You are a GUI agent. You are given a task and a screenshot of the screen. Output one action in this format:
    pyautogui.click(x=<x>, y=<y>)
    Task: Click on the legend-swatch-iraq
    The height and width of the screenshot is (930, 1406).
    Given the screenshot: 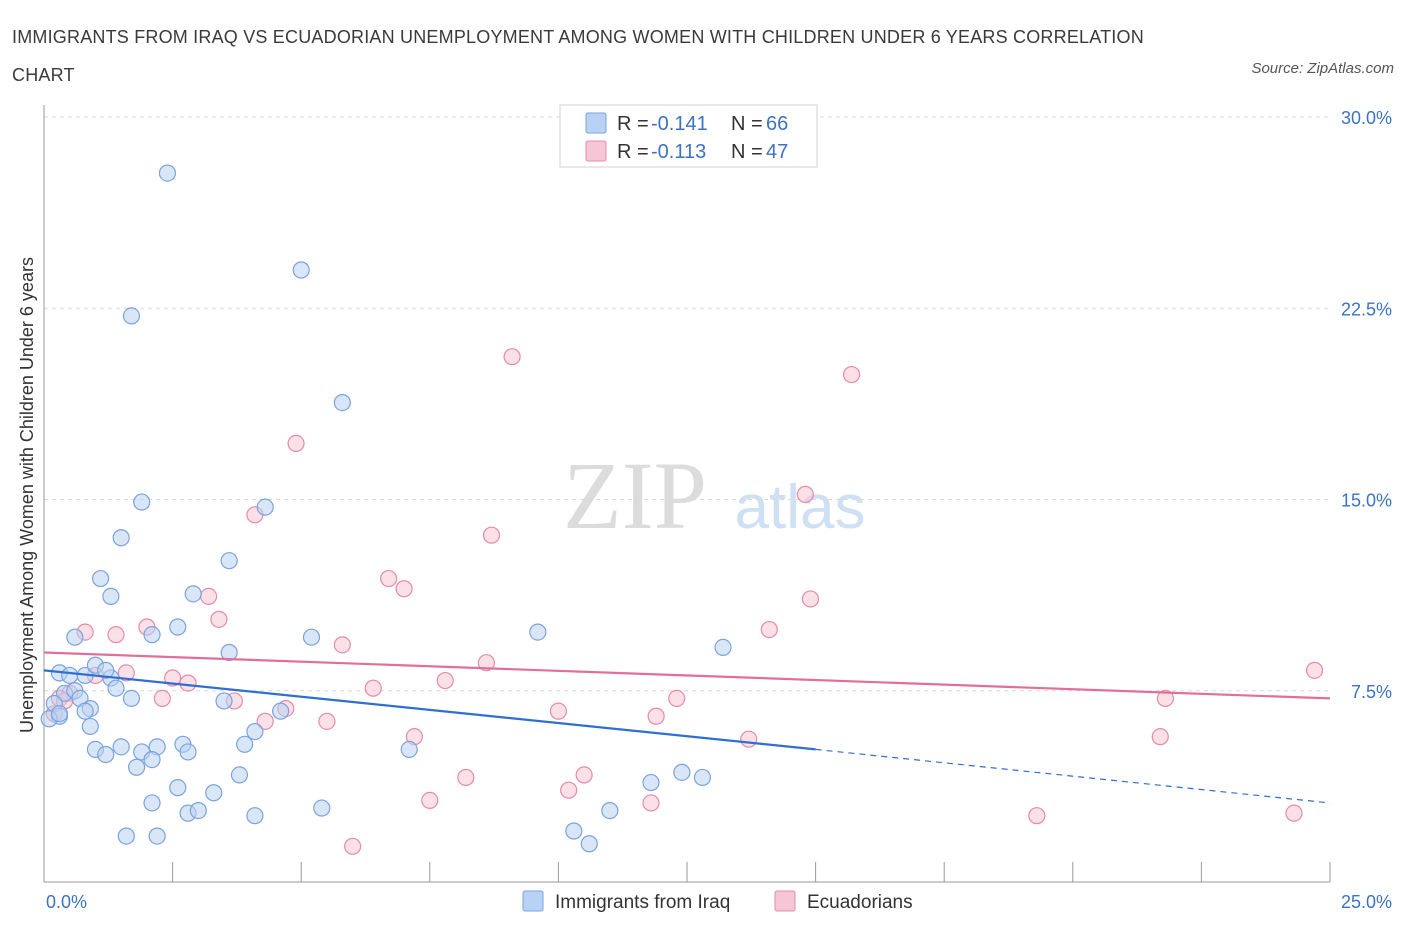 What is the action you would take?
    pyautogui.click(x=596, y=123)
    